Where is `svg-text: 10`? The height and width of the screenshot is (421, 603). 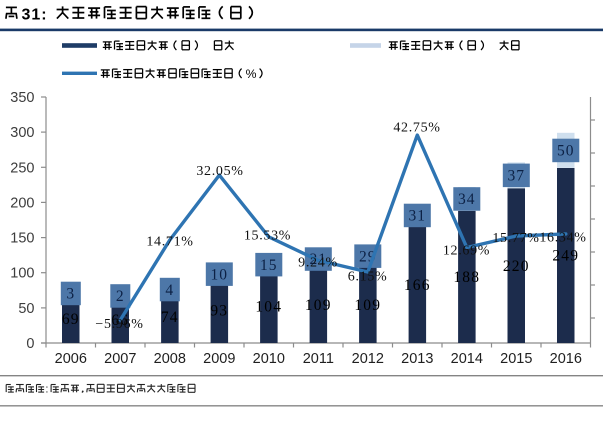
svg-text: 10 is located at coordinates (220, 274).